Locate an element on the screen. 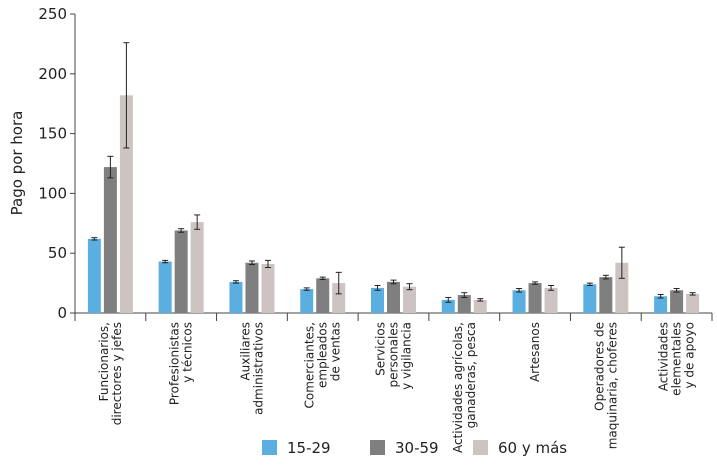 Image resolution: width=717 pixels, height=468 pixels. x-tick-line: administrativos is located at coordinates (258, 368).